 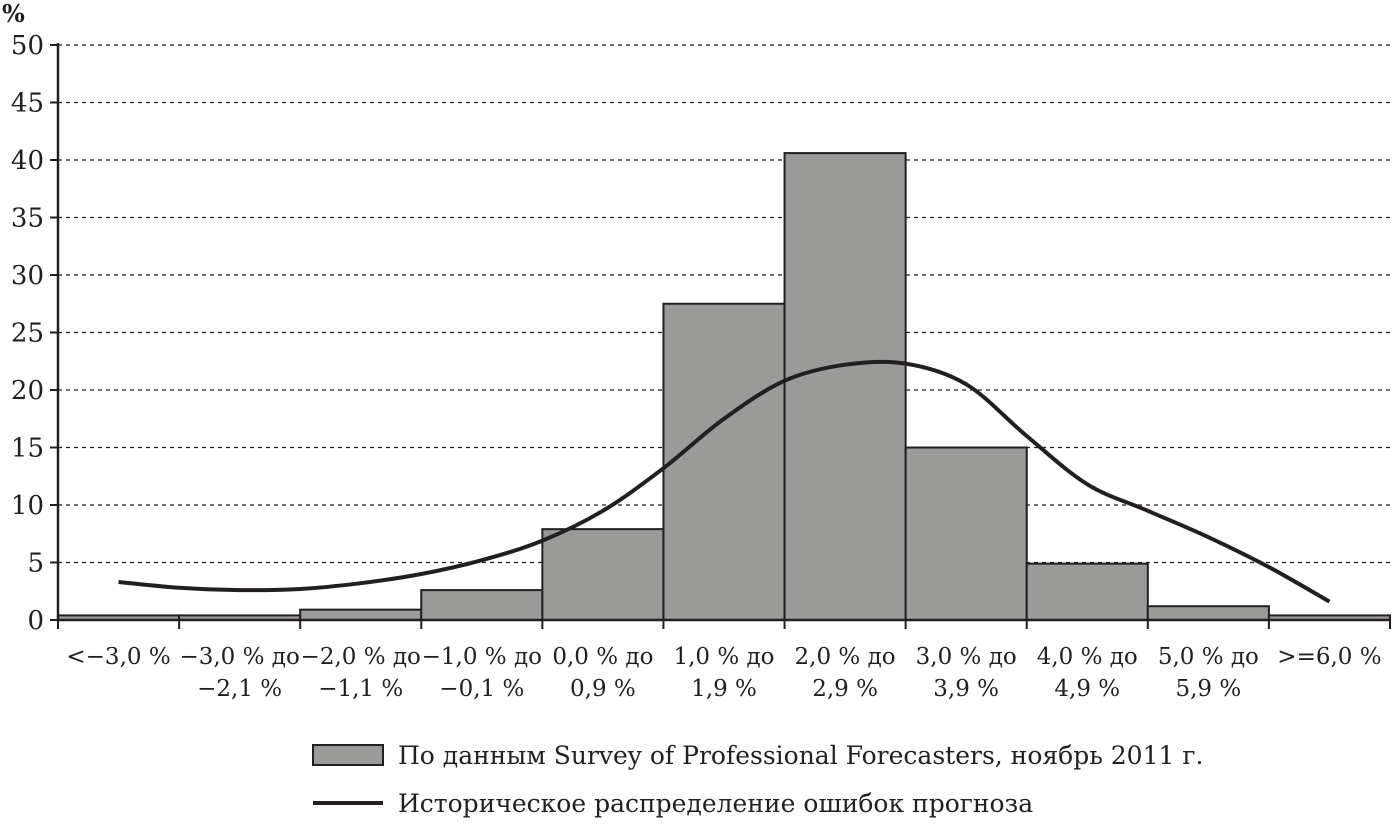 What do you see at coordinates (27, 506) in the screenshot?
I see `y-tick-label: 10` at bounding box center [27, 506].